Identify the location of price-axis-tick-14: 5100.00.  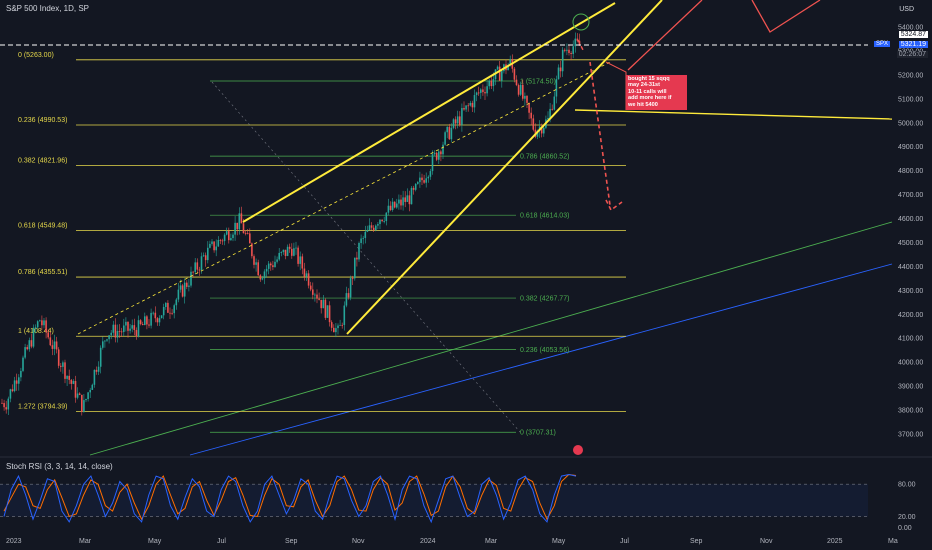
(910, 99).